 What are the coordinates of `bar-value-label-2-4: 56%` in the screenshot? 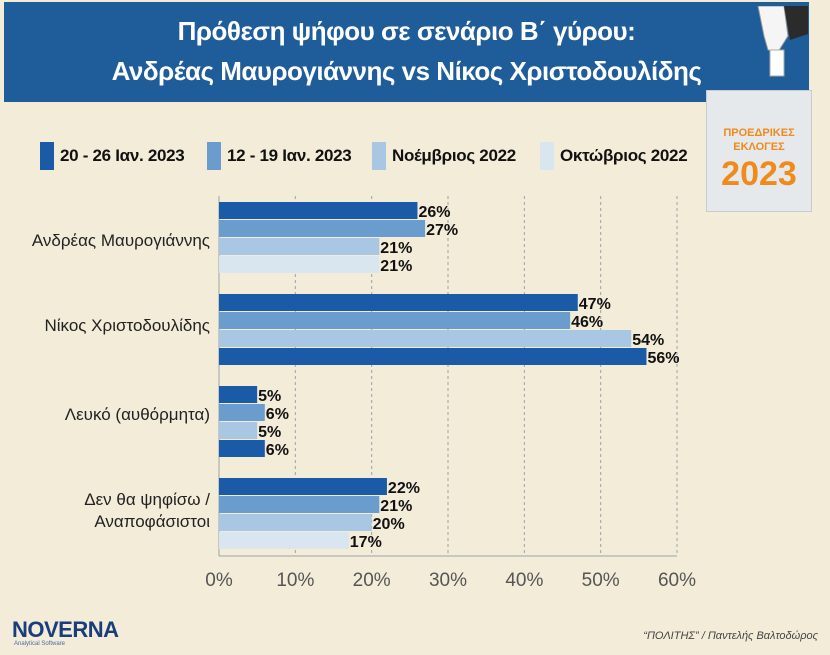 It's located at (663, 358).